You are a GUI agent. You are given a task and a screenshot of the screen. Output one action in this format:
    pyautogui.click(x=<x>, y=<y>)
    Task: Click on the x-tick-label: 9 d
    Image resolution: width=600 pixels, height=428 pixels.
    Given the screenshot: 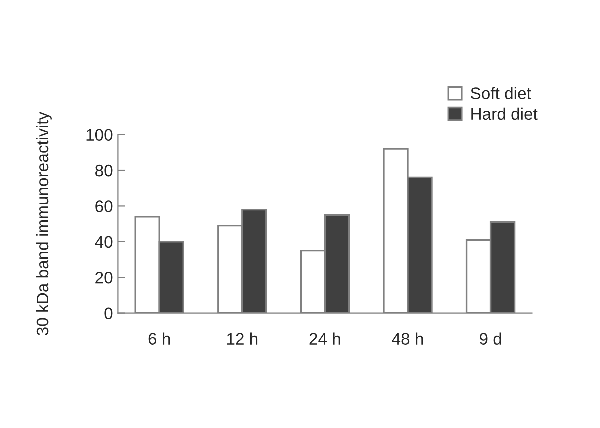 What is the action you would take?
    pyautogui.click(x=491, y=338)
    